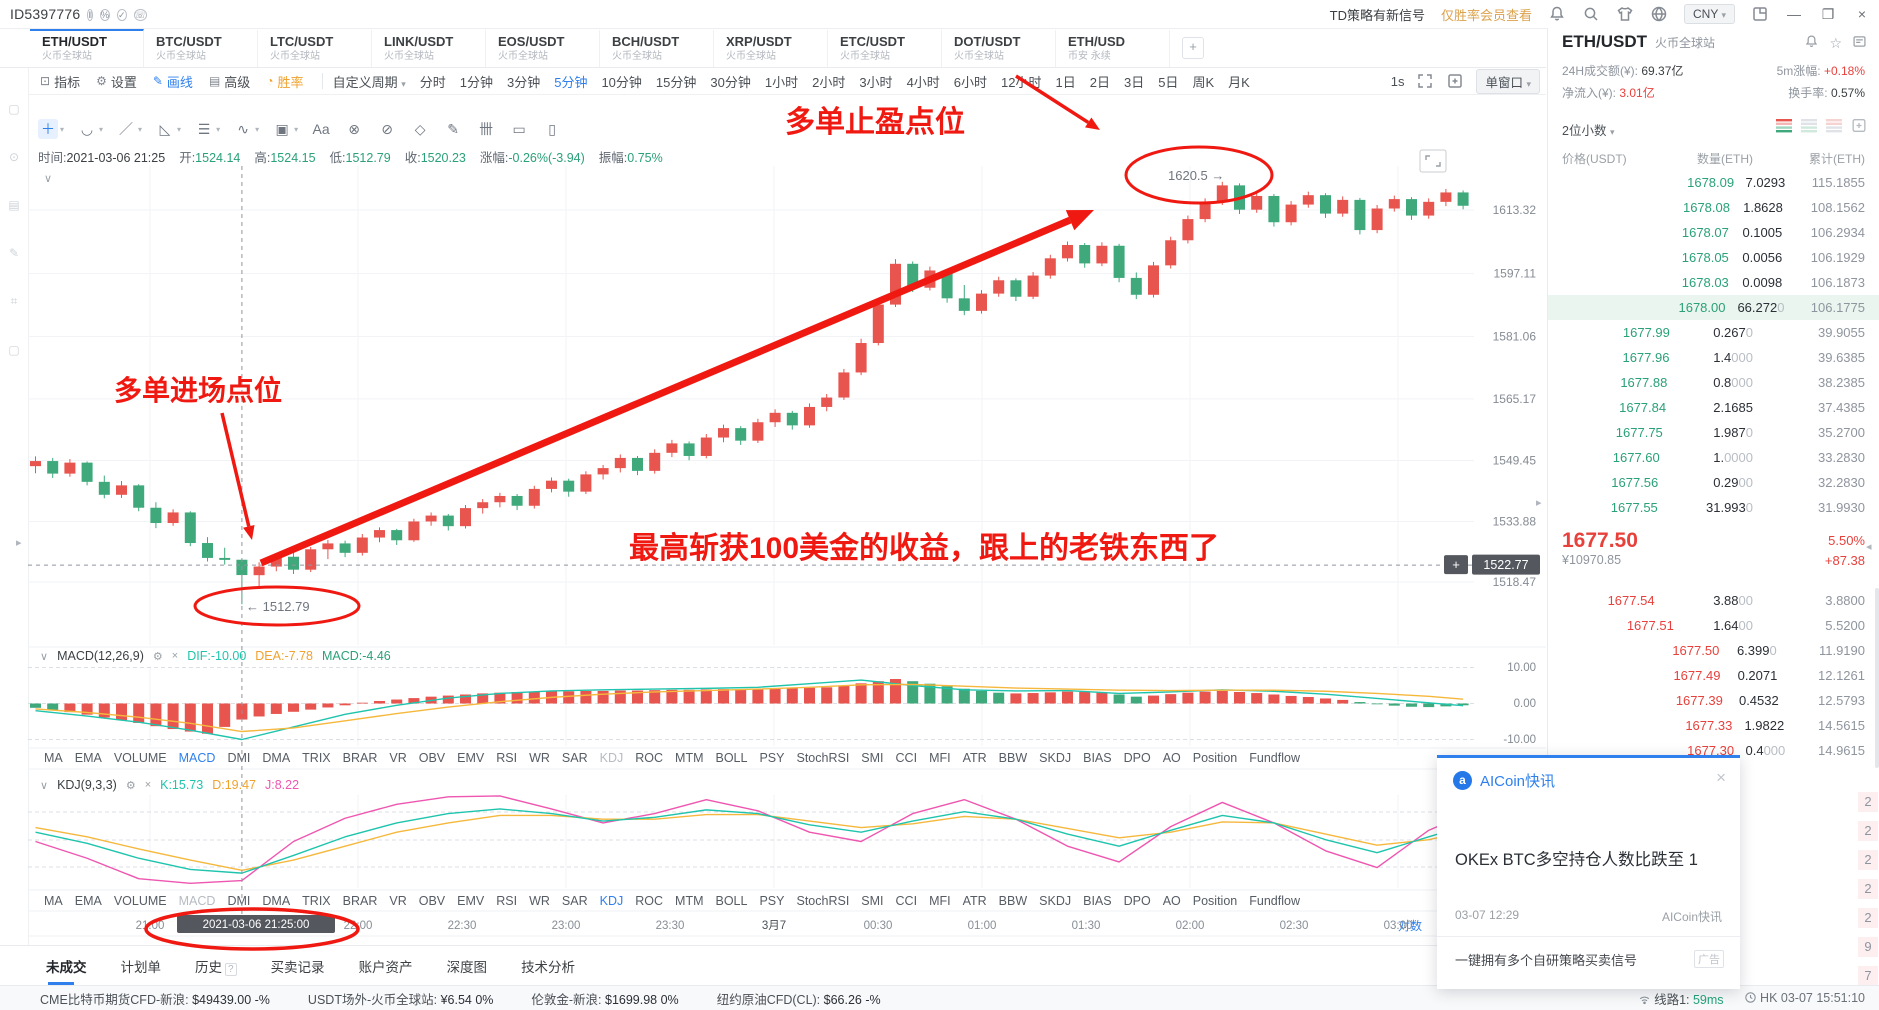  Describe the element at coordinates (730, 82) in the screenshot. I see `period-30分钟: 30分钟` at that location.